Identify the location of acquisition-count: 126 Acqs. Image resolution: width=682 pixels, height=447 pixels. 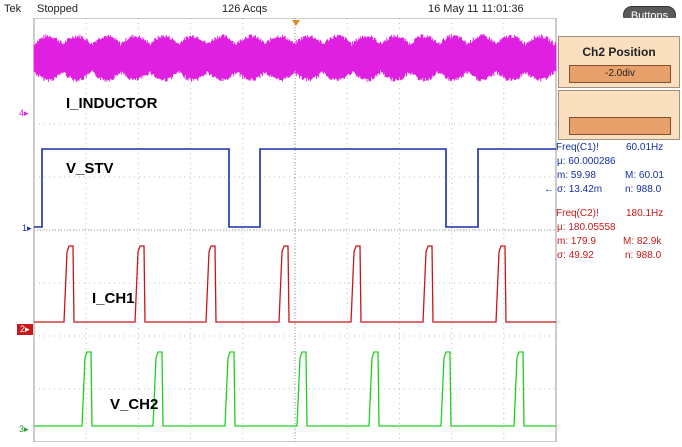
(245, 9).